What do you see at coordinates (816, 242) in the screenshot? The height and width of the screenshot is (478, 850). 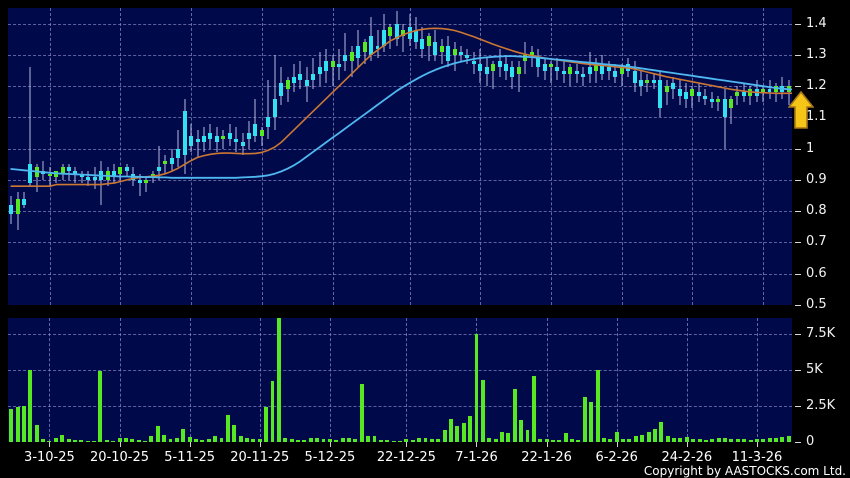 I see `price-tick-label: 0.7` at bounding box center [816, 242].